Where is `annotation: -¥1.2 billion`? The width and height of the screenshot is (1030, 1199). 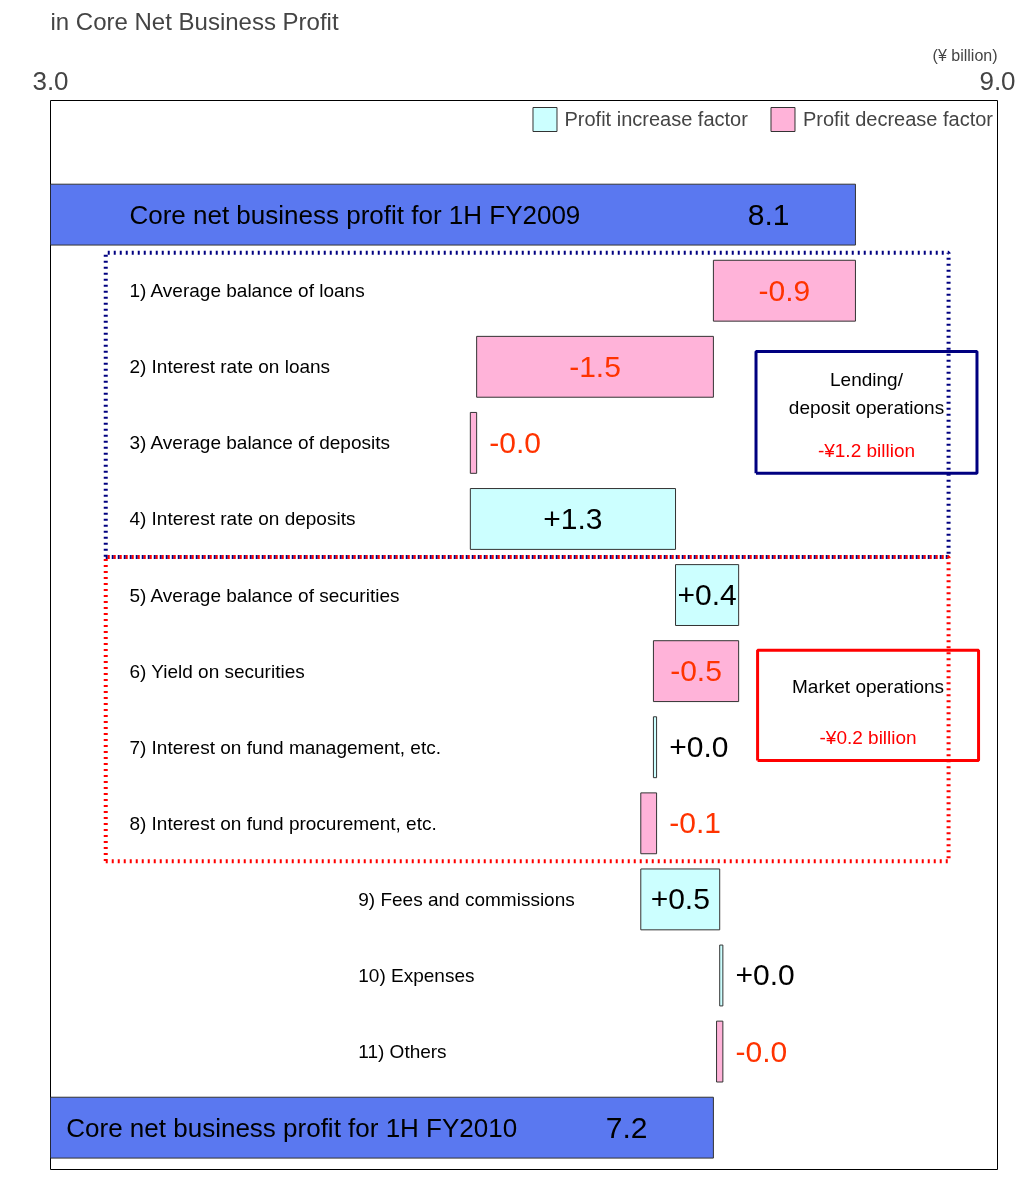
annotation: -¥1.2 billion is located at coordinates (866, 450).